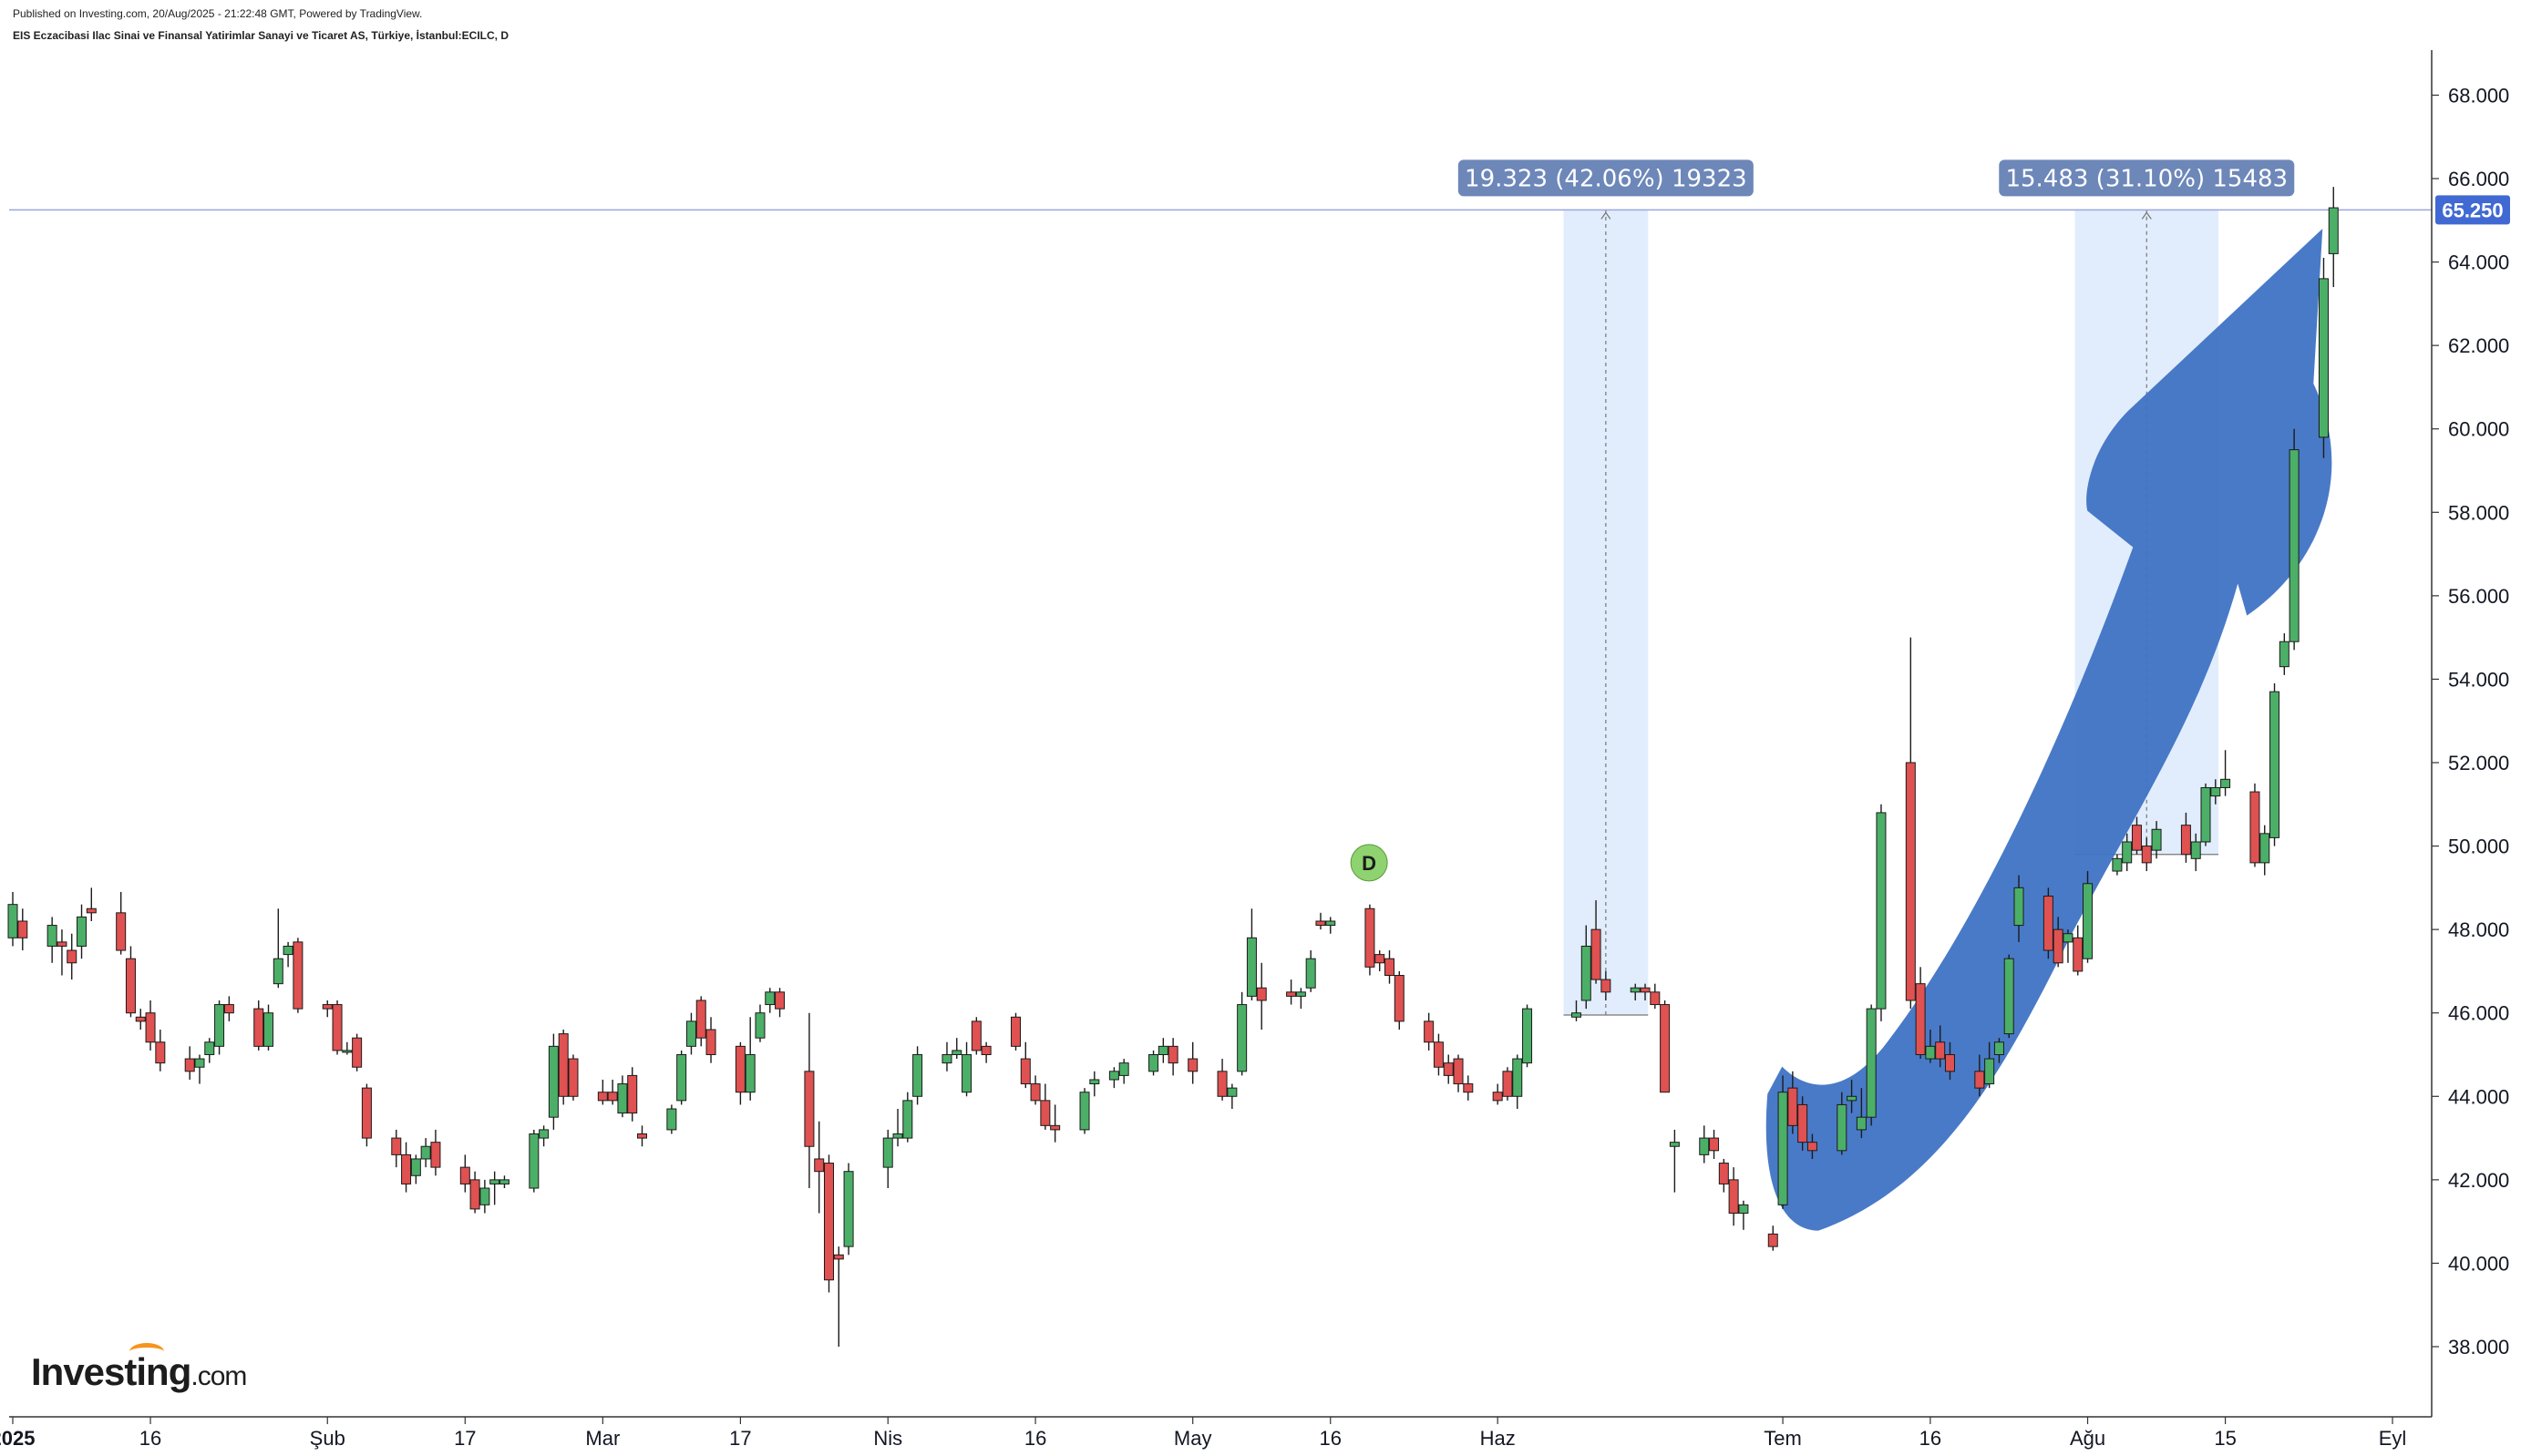 This screenshot has width=2521, height=1456. Describe the element at coordinates (2393, 1438) in the screenshot. I see `x-tick-label: Eyl` at that location.